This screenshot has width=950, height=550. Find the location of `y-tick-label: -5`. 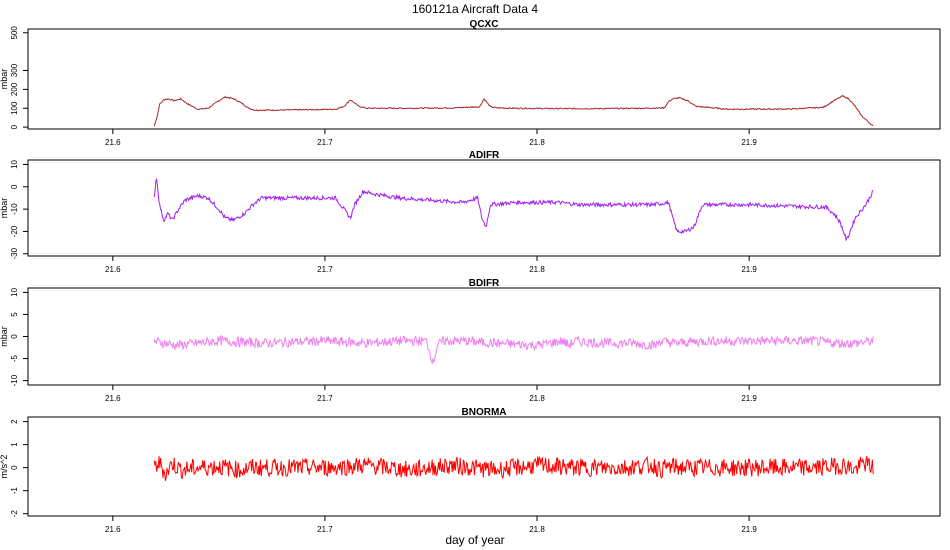

y-tick-label: -5 is located at coordinates (14, 358).